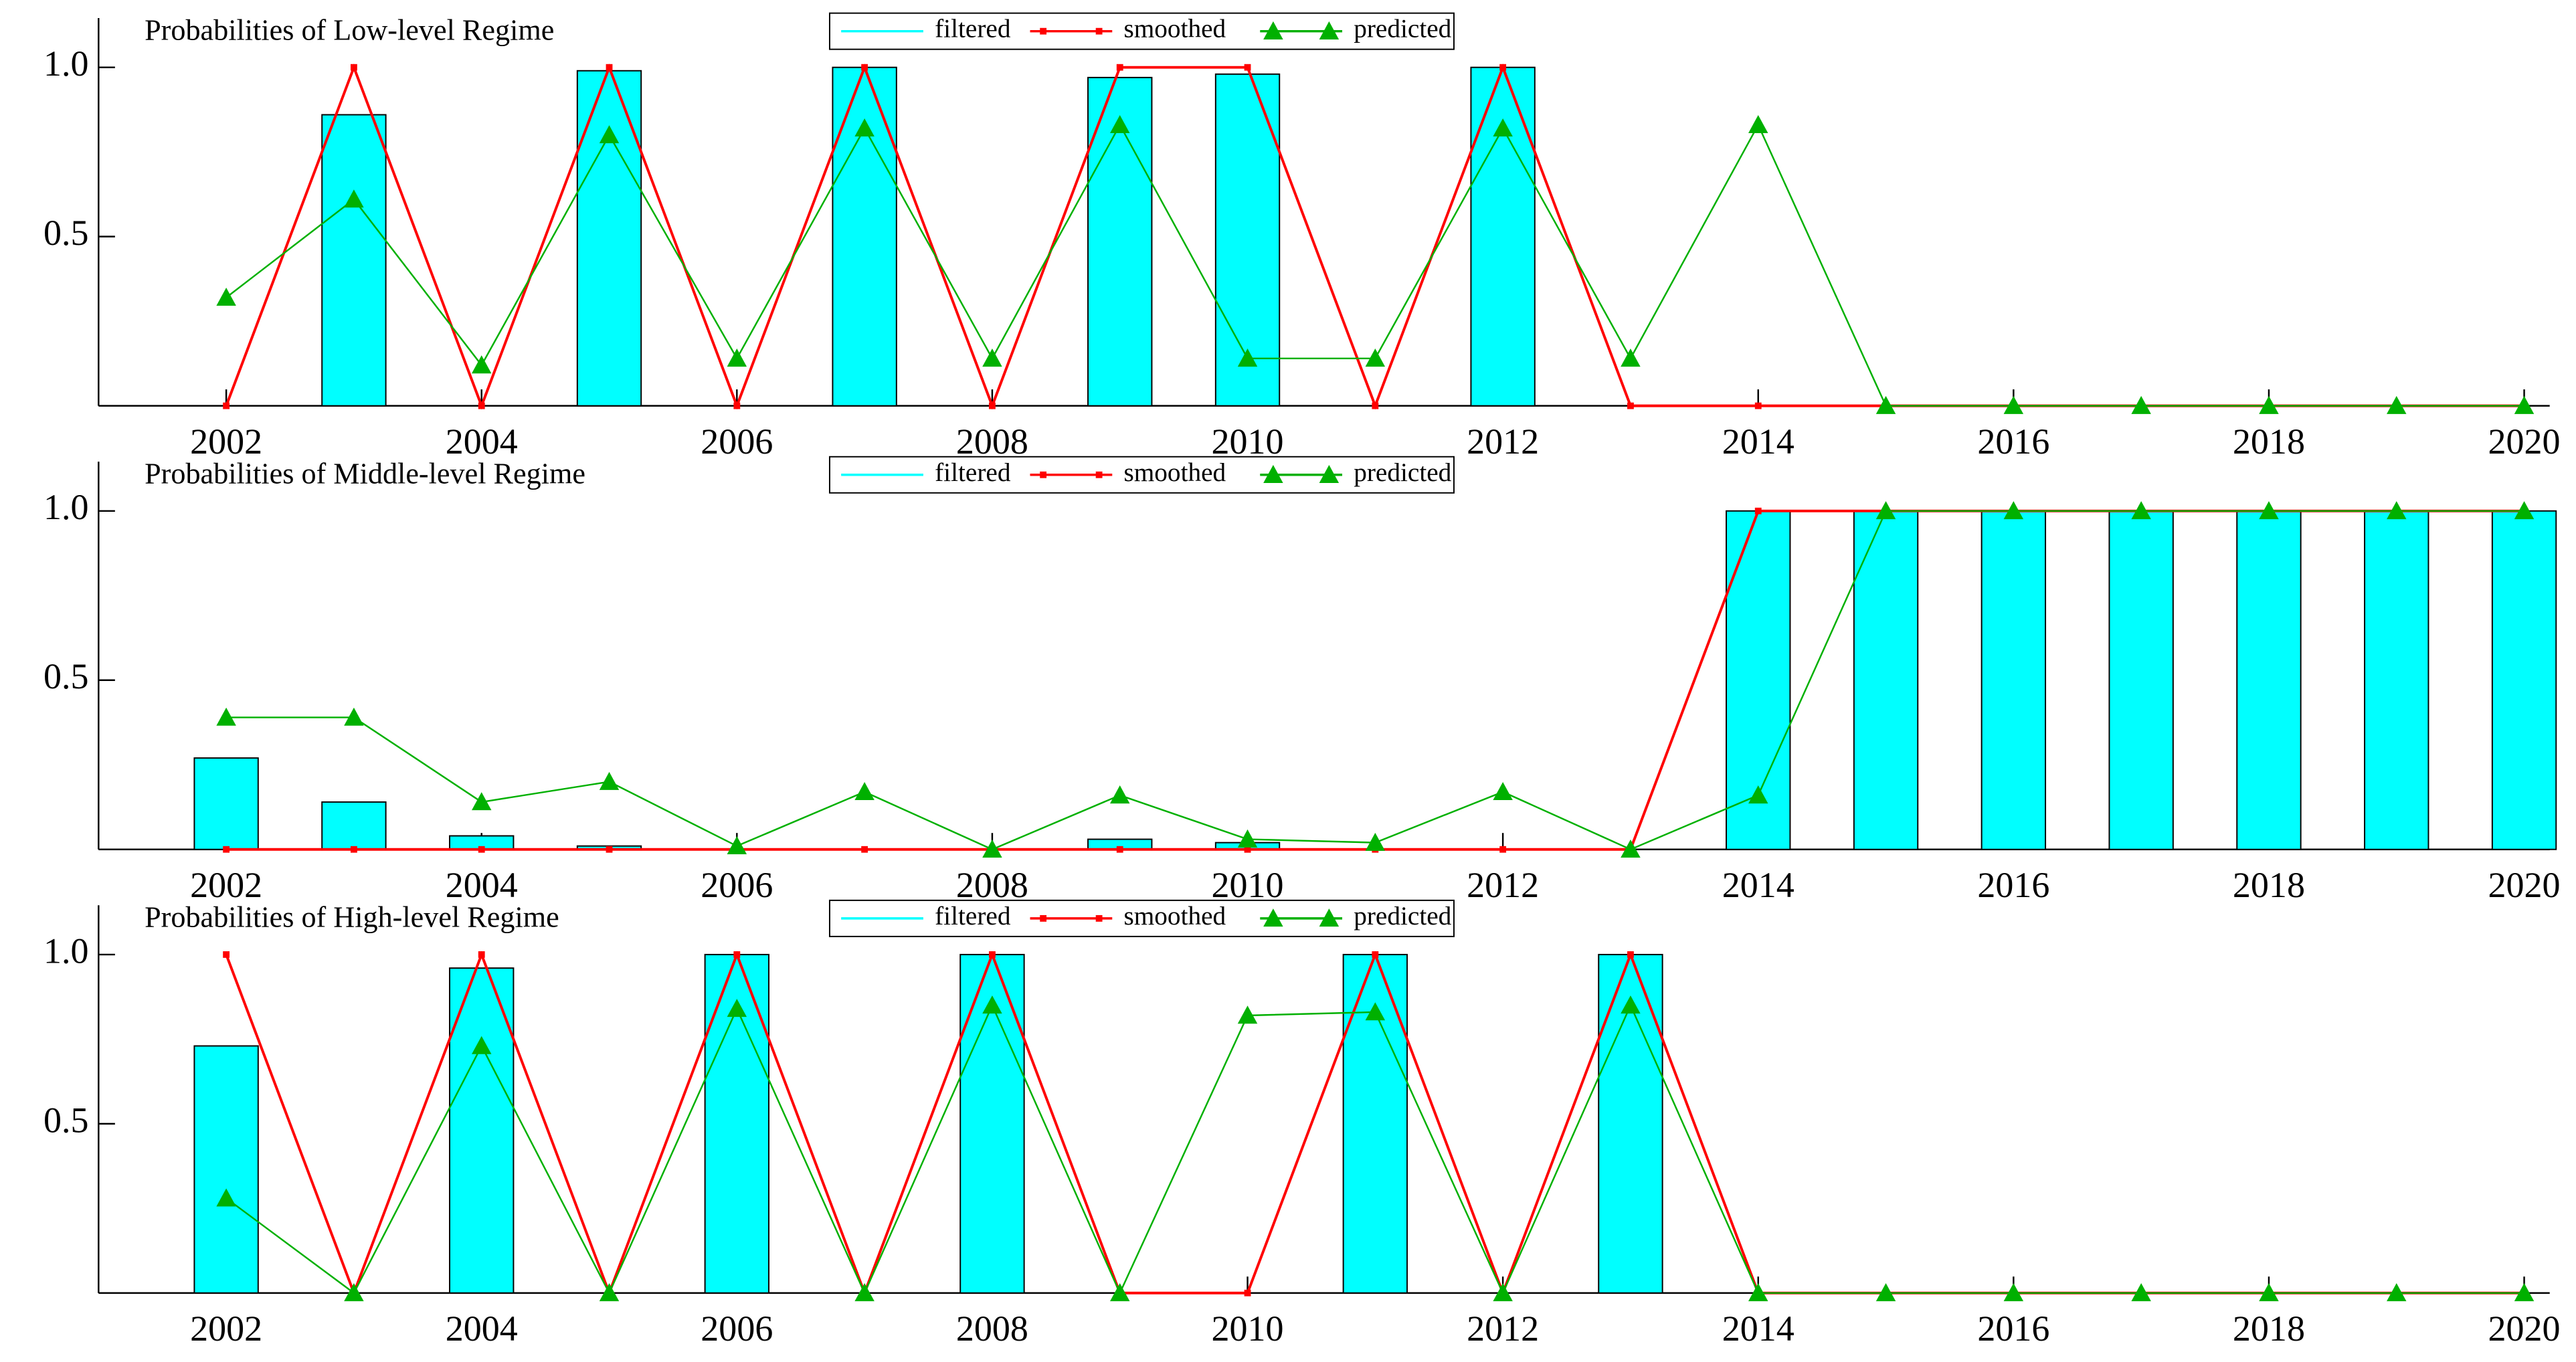  What do you see at coordinates (1402, 917) in the screenshot?
I see `legend-label: predicted` at bounding box center [1402, 917].